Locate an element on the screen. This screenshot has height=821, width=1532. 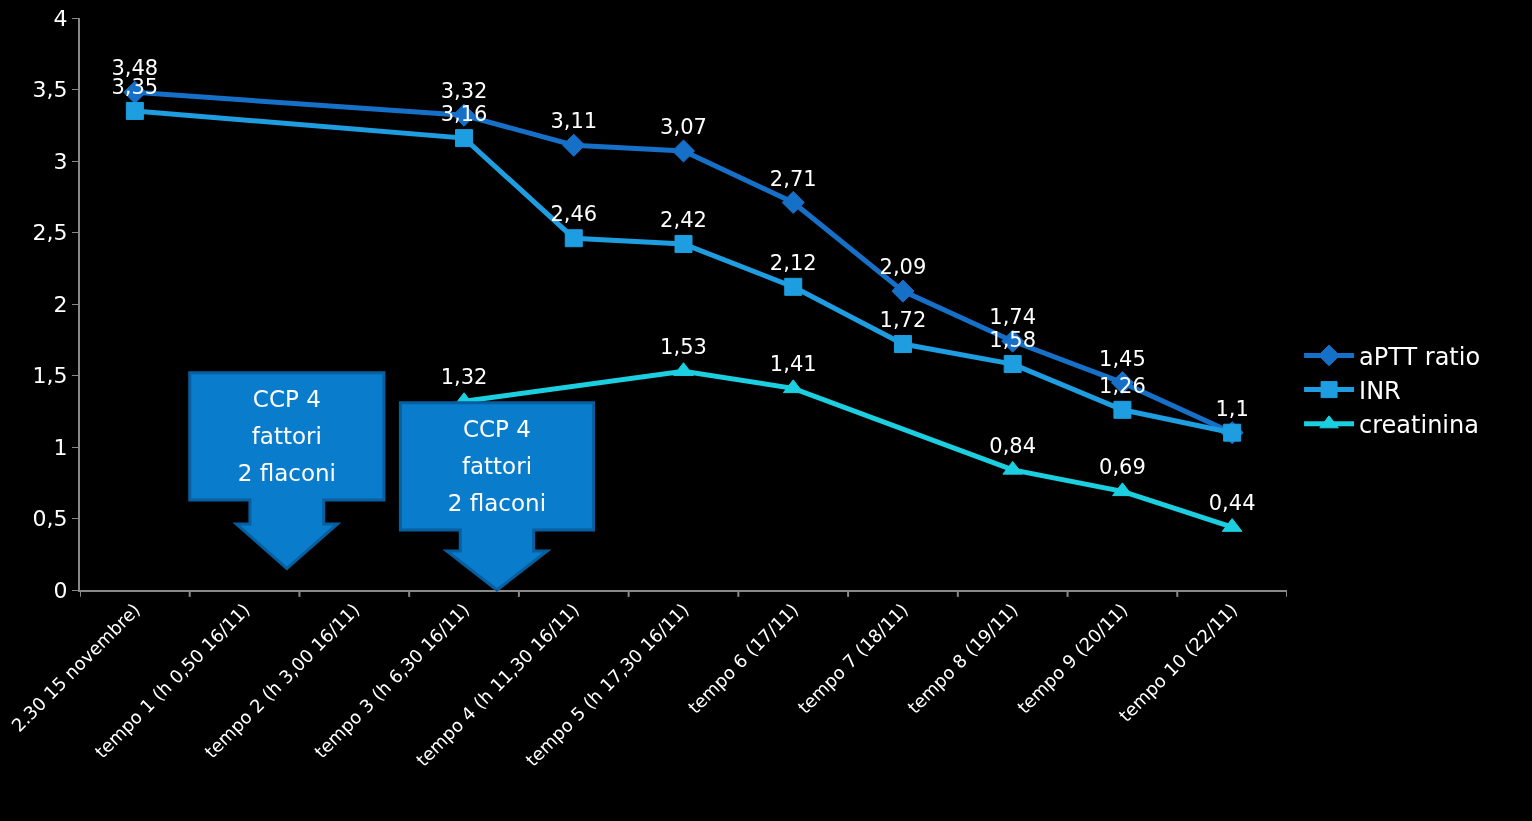
data-label: 1,41 is located at coordinates (793, 364).